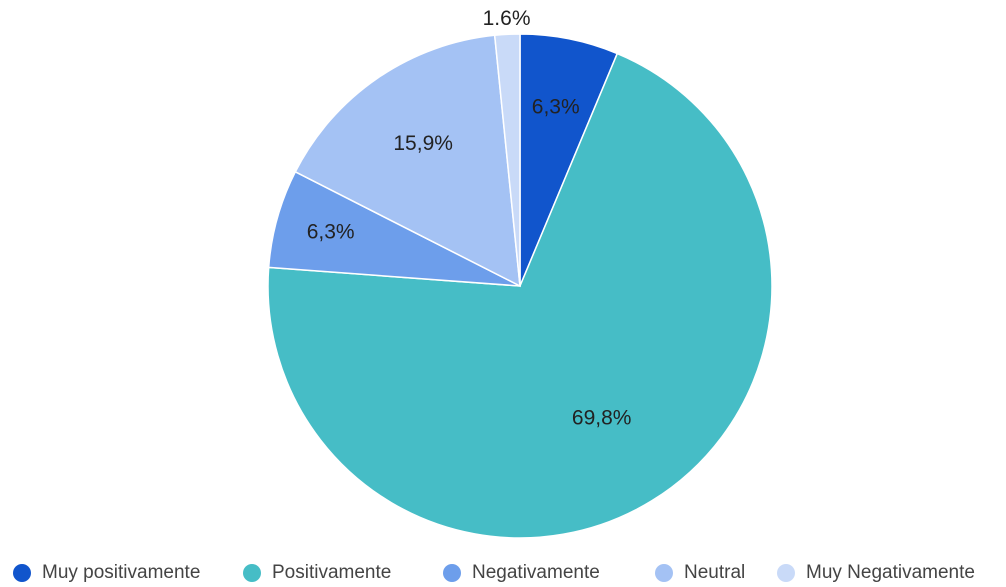 The height and width of the screenshot is (587, 1006). What do you see at coordinates (714, 572) in the screenshot?
I see `legend-label: Neutral` at bounding box center [714, 572].